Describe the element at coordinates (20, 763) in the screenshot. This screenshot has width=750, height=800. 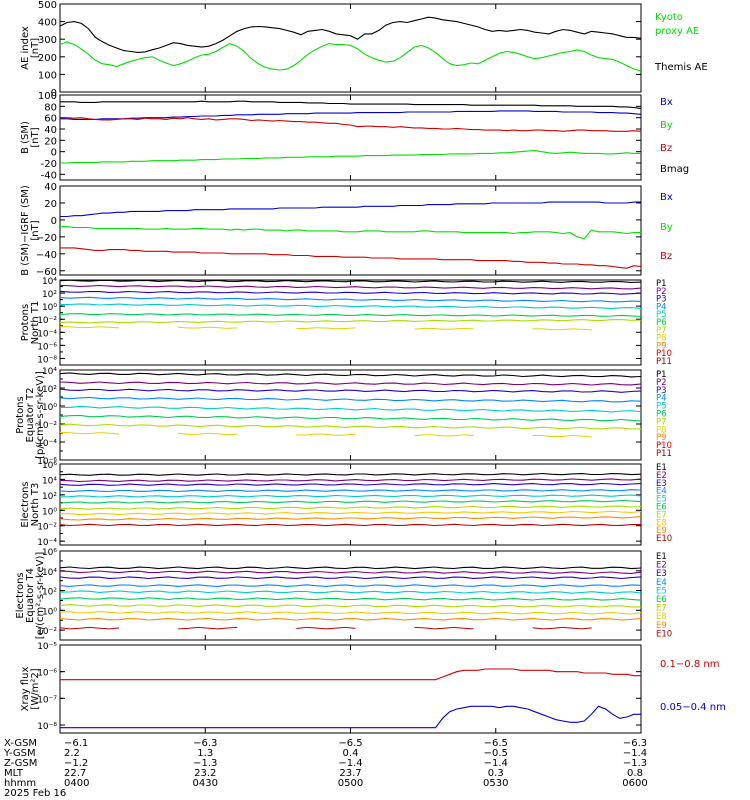
I see `row-label-zgsm: Z-GSM` at that location.